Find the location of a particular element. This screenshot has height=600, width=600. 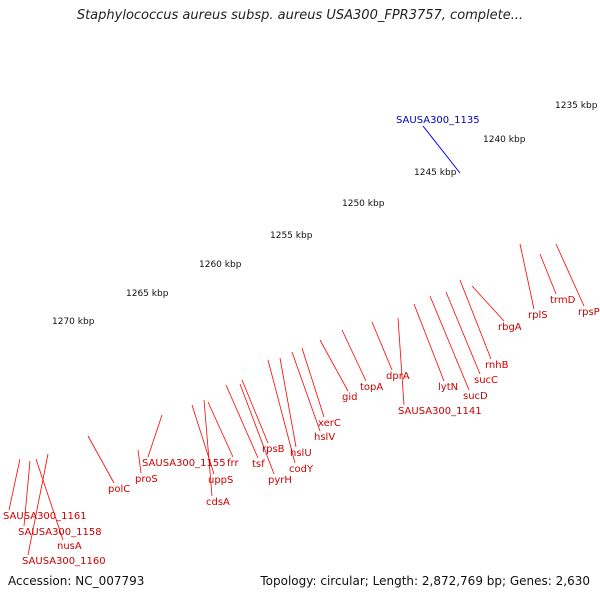

gene-label: sucD is located at coordinates (475, 396).